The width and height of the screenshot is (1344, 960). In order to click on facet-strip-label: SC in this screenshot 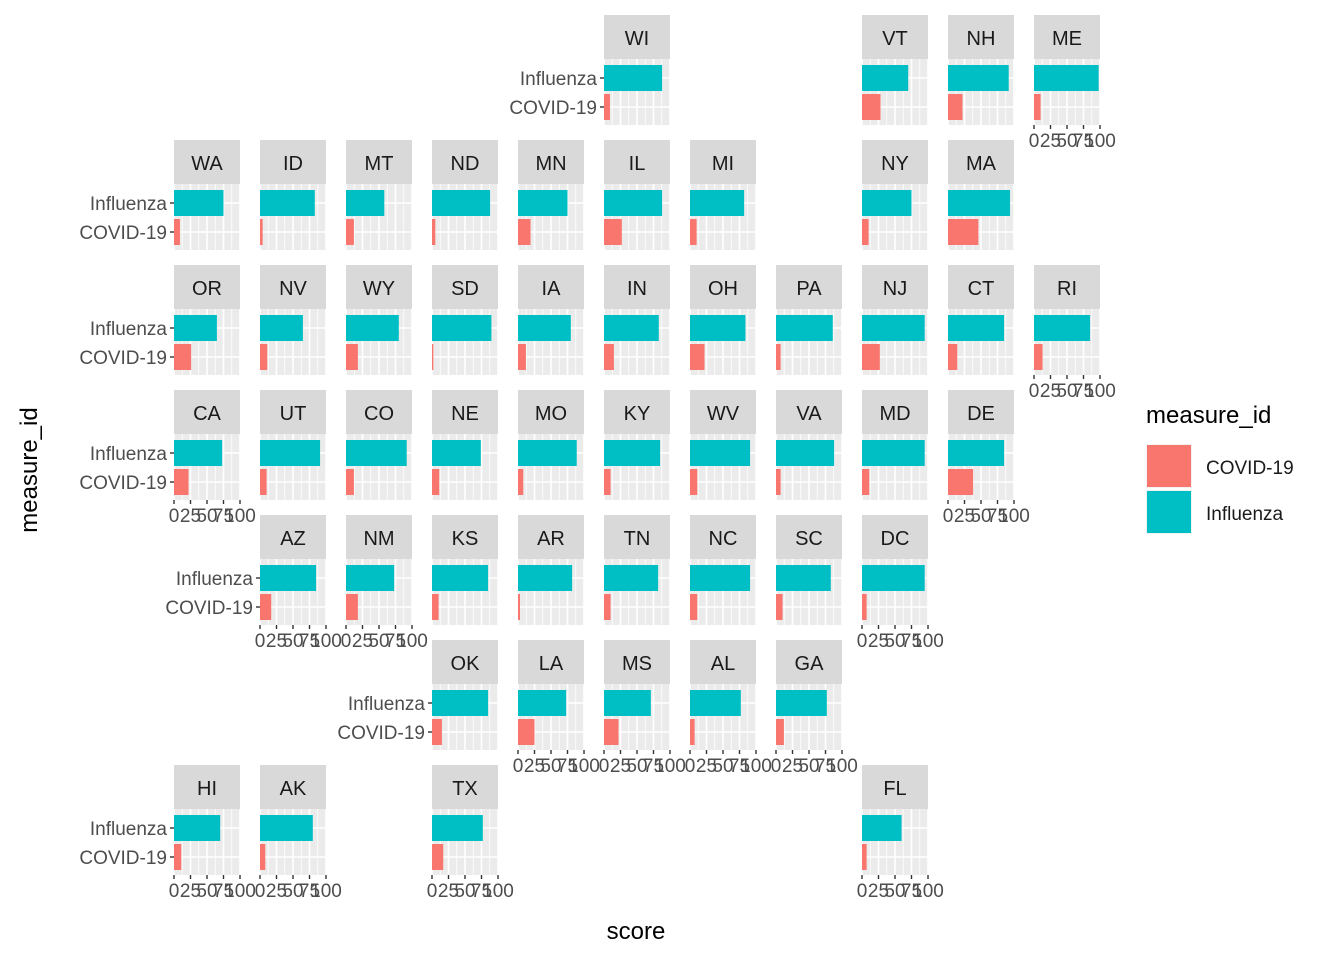, I will do `click(809, 539)`.